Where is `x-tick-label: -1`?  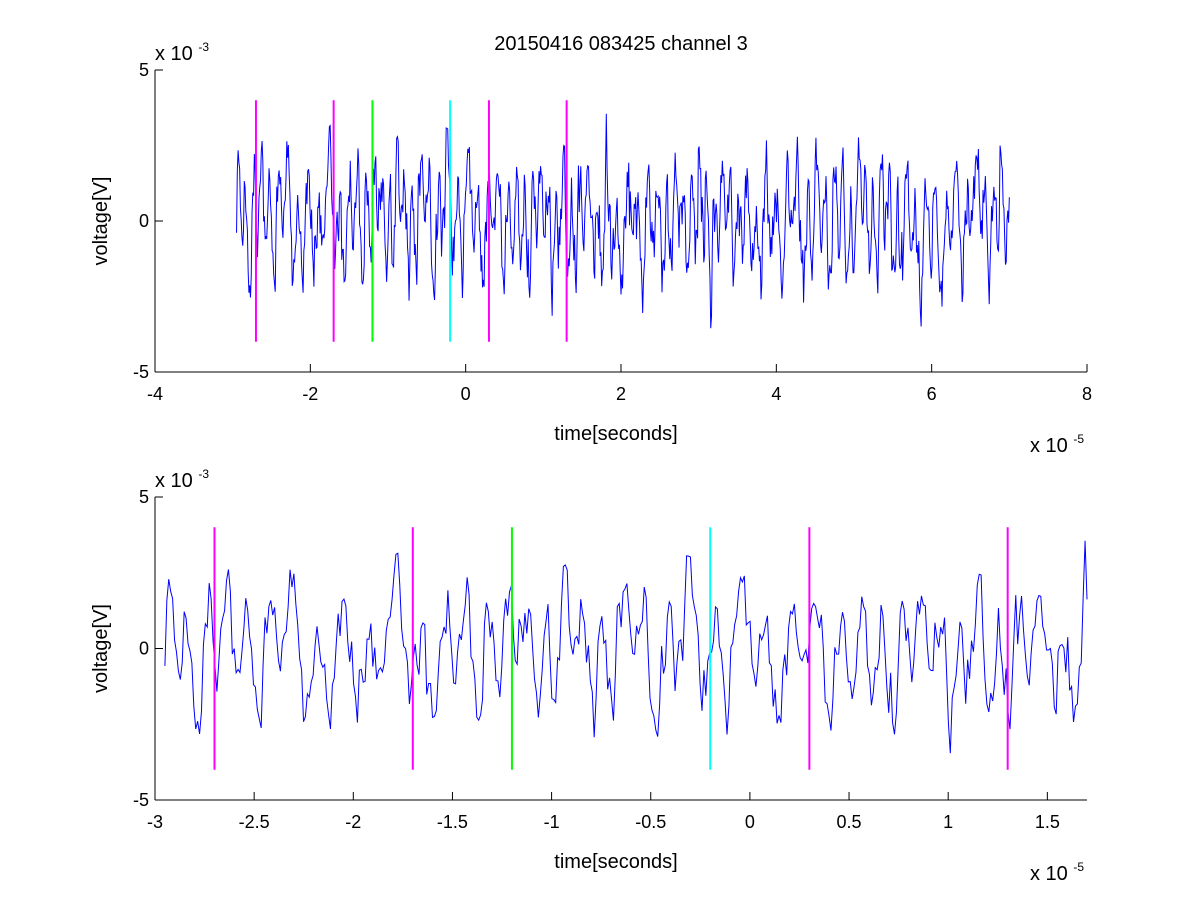 x-tick-label: -1 is located at coordinates (552, 822).